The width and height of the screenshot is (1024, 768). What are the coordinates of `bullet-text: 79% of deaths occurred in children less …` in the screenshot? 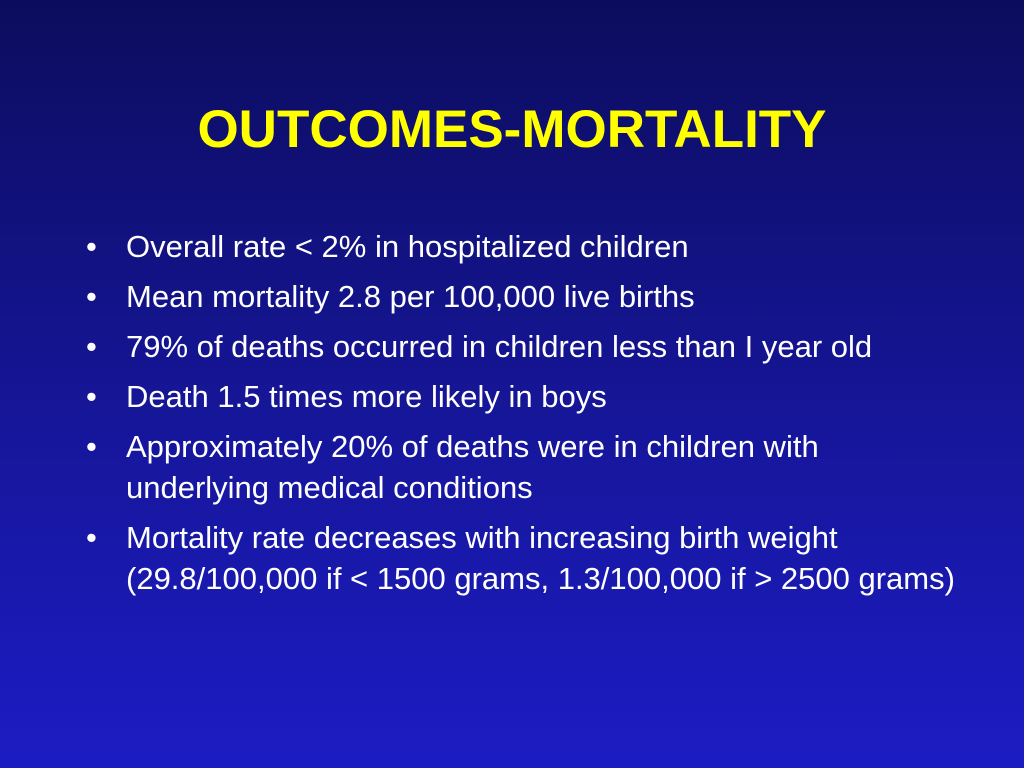 It's located at (499, 346).